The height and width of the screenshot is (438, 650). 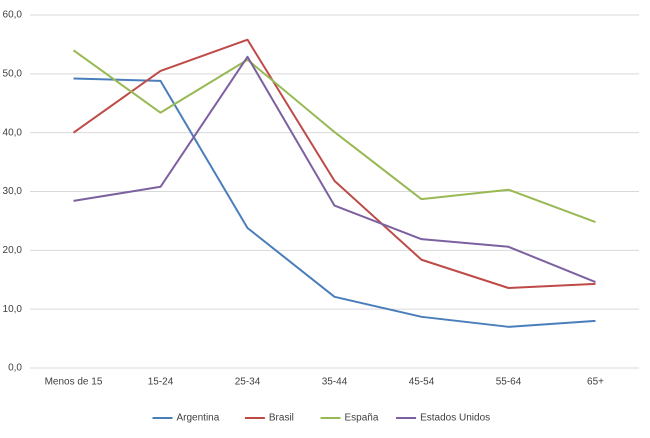 I want to click on legend-label: España, so click(x=362, y=418).